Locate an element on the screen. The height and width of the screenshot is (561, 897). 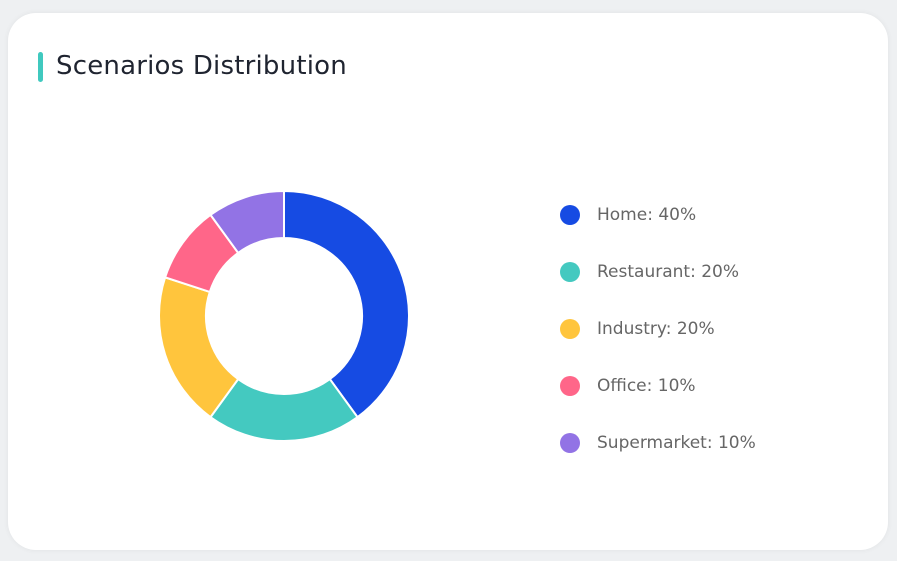
slice-home is located at coordinates (346, 304).